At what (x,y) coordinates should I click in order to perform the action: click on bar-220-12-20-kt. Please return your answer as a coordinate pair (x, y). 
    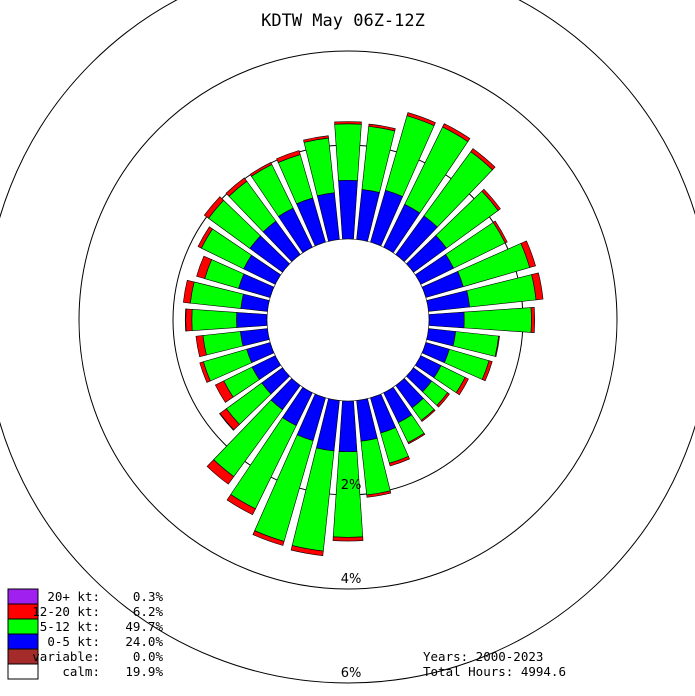
    Looking at the image, I should click on (220, 472).